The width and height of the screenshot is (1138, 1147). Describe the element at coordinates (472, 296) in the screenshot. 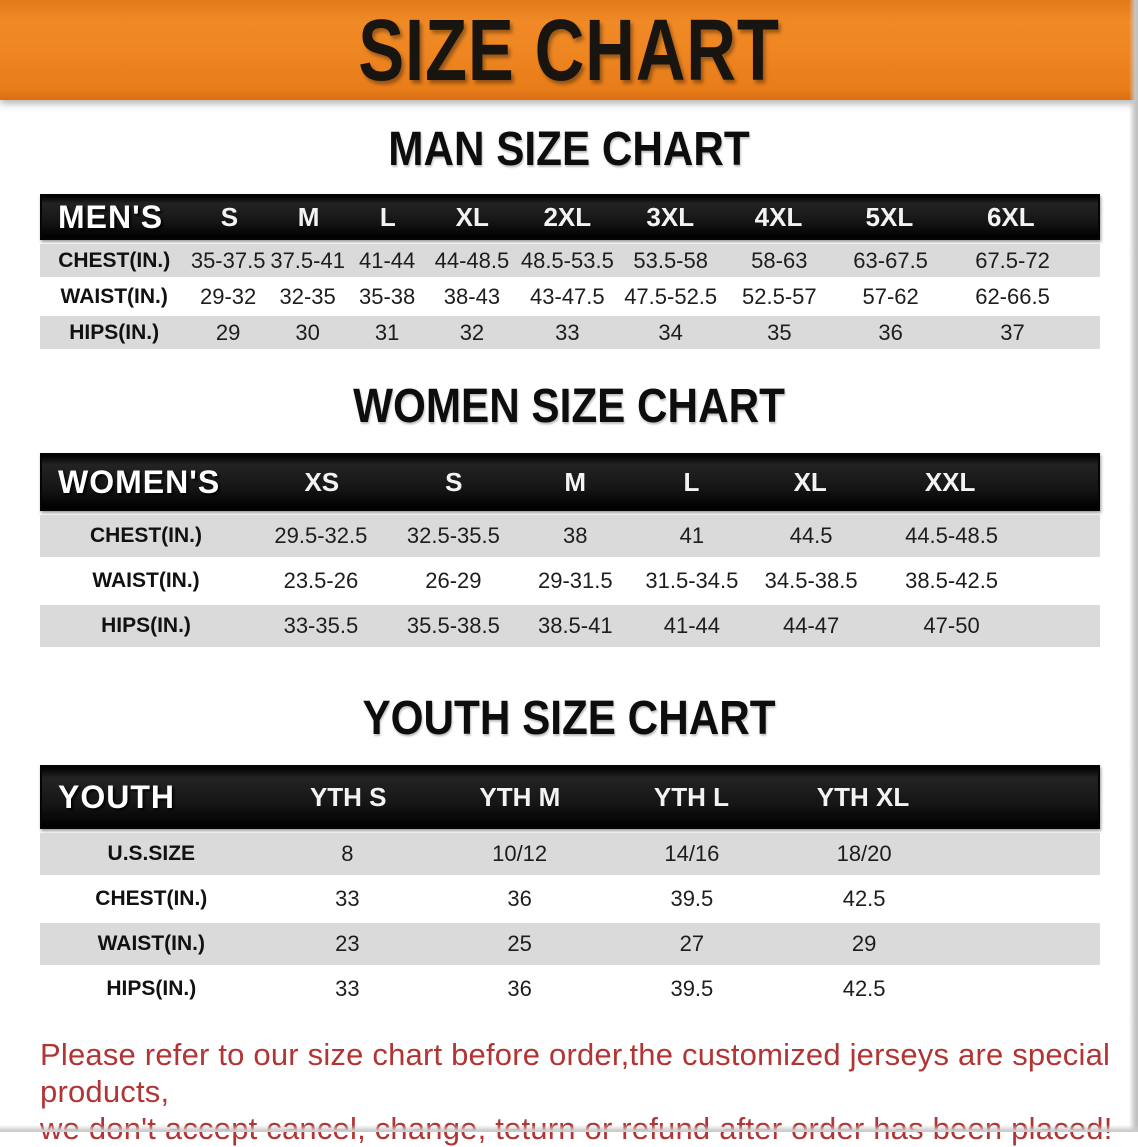

I see `table-cell: 38-43` at that location.